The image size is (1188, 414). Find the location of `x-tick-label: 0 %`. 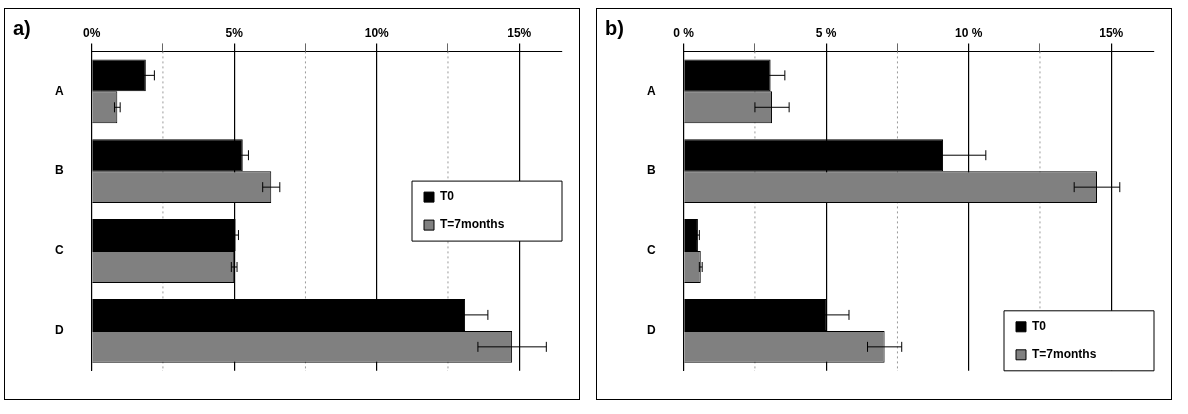

x-tick-label: 0 % is located at coordinates (684, 32).